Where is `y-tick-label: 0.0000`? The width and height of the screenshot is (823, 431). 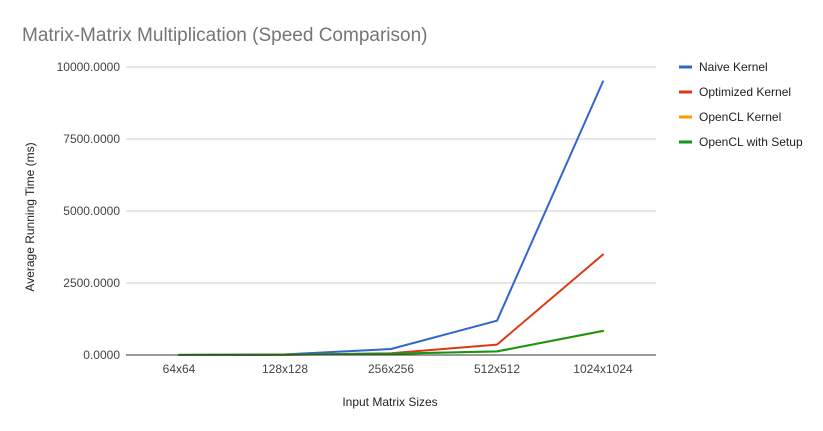
y-tick-label: 0.0000 is located at coordinates (101, 355).